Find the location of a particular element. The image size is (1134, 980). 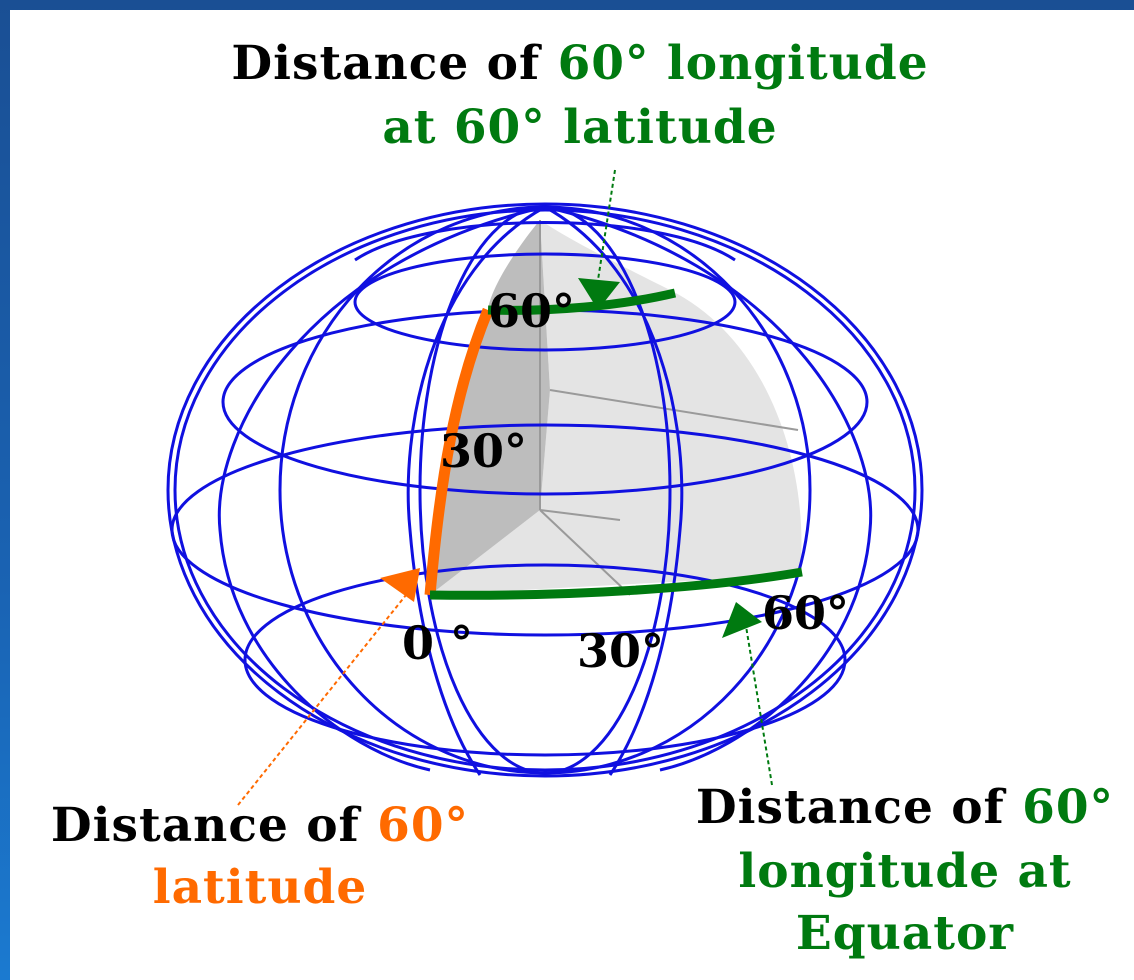

caption-left: Distance of 60° is located at coordinates (260, 825).